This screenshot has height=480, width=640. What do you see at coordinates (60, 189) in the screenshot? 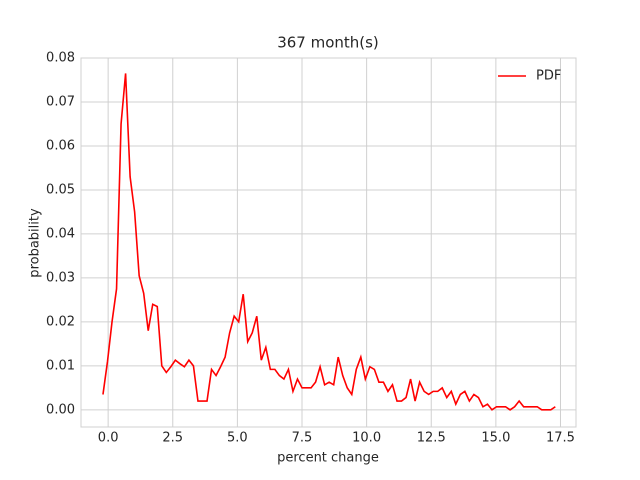
I see `y-tick-label: 0.05` at bounding box center [60, 189].